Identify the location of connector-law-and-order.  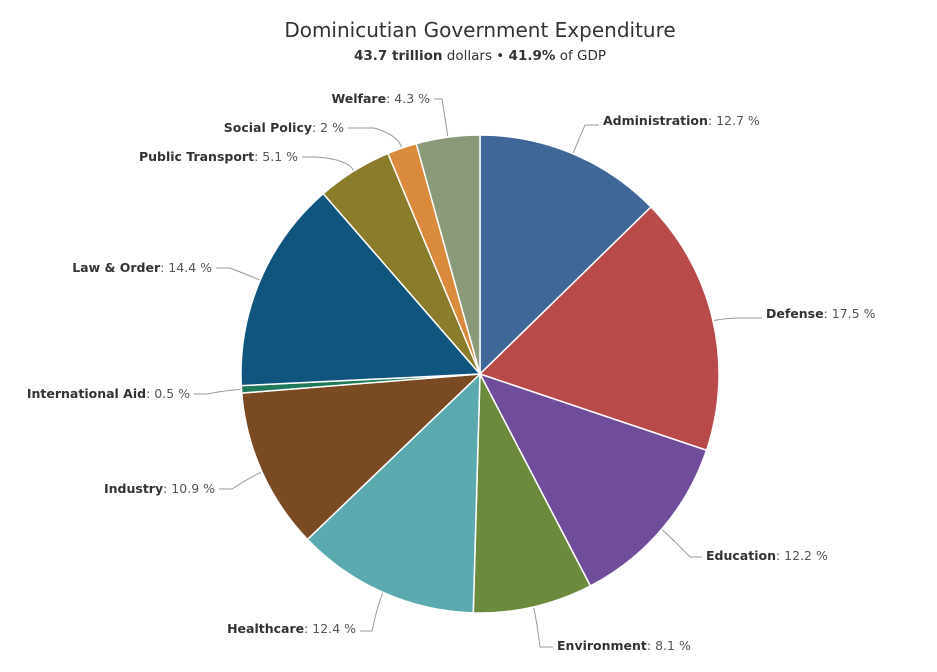
(238, 274).